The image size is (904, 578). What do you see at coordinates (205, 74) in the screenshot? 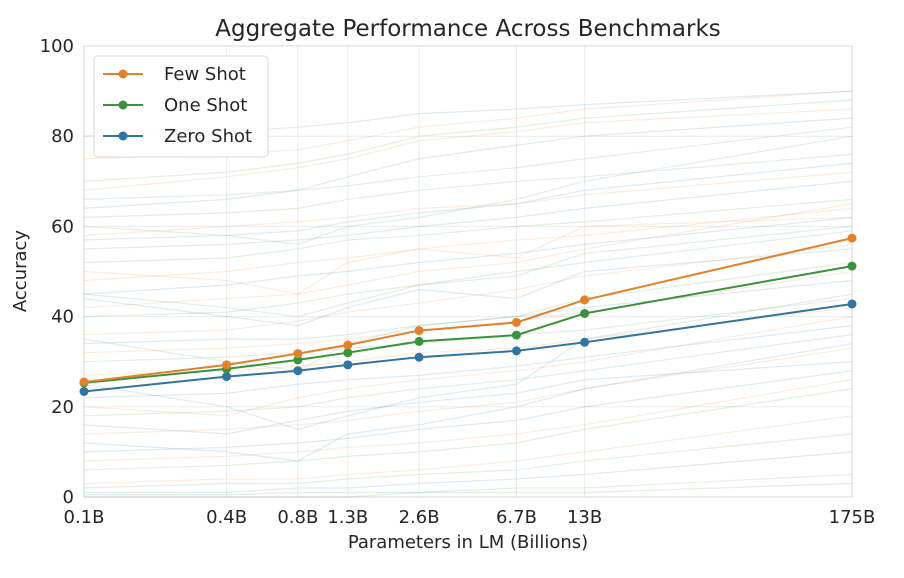
I see `legend-label: Few Shot` at bounding box center [205, 74].